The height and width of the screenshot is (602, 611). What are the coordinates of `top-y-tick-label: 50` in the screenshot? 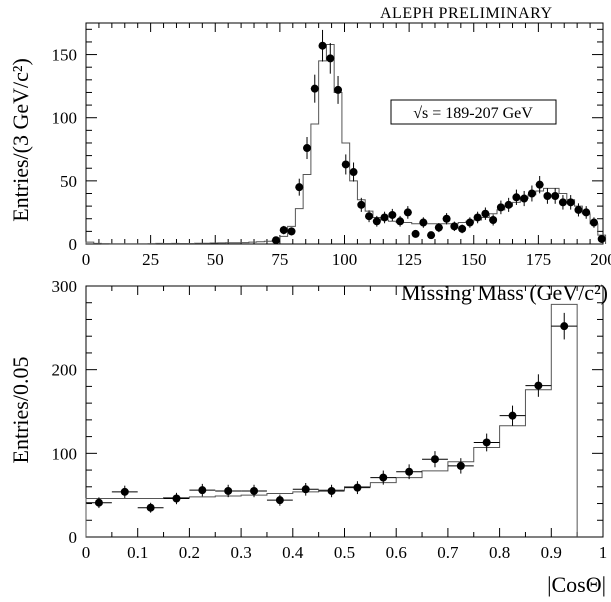 It's located at (68, 181).